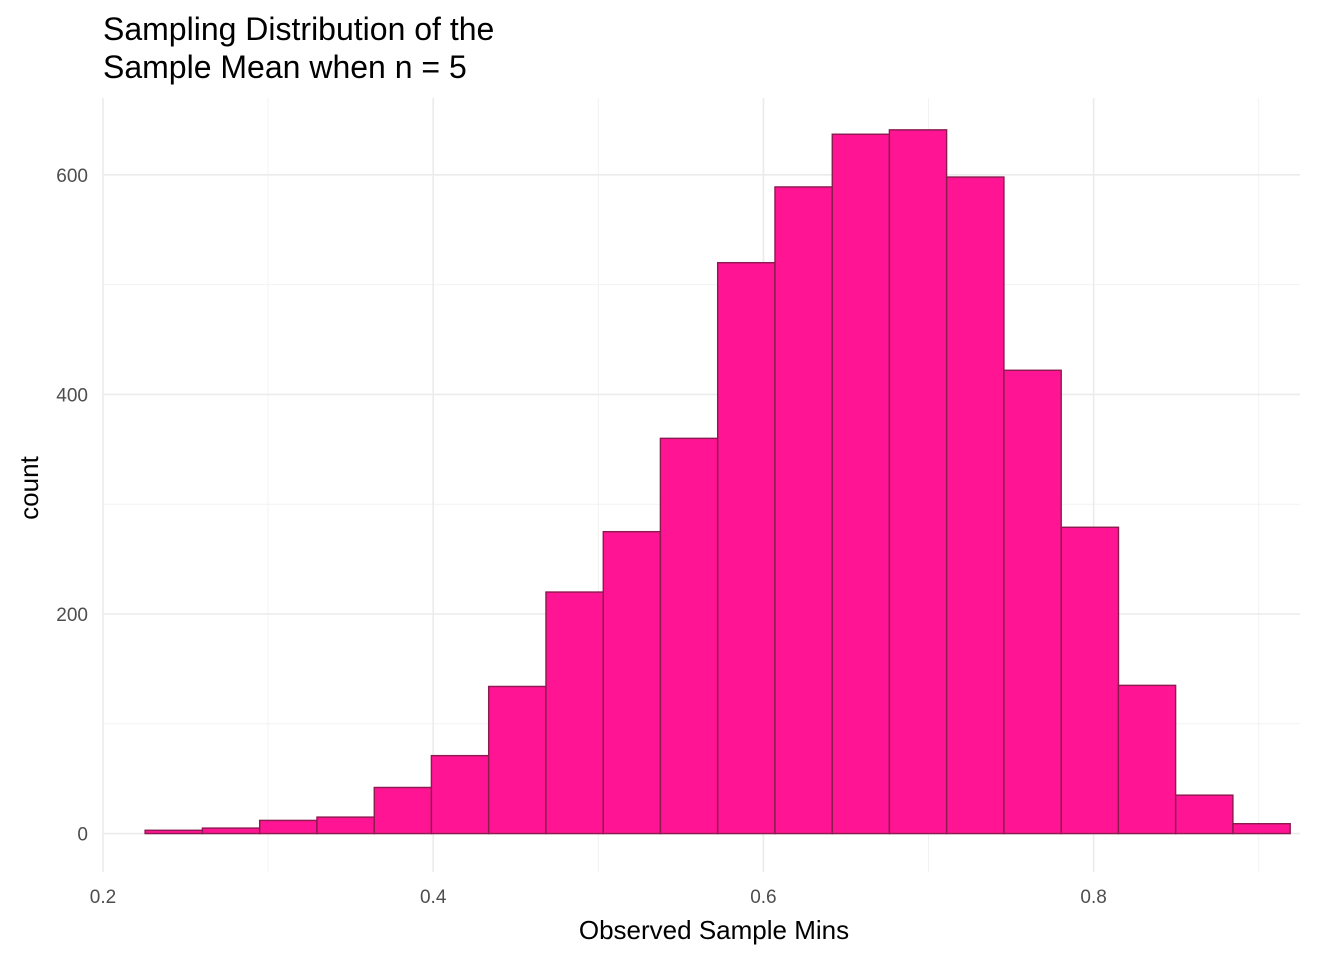  Describe the element at coordinates (714, 930) in the screenshot. I see `x-axis-title: Observed Sample Mins` at that location.